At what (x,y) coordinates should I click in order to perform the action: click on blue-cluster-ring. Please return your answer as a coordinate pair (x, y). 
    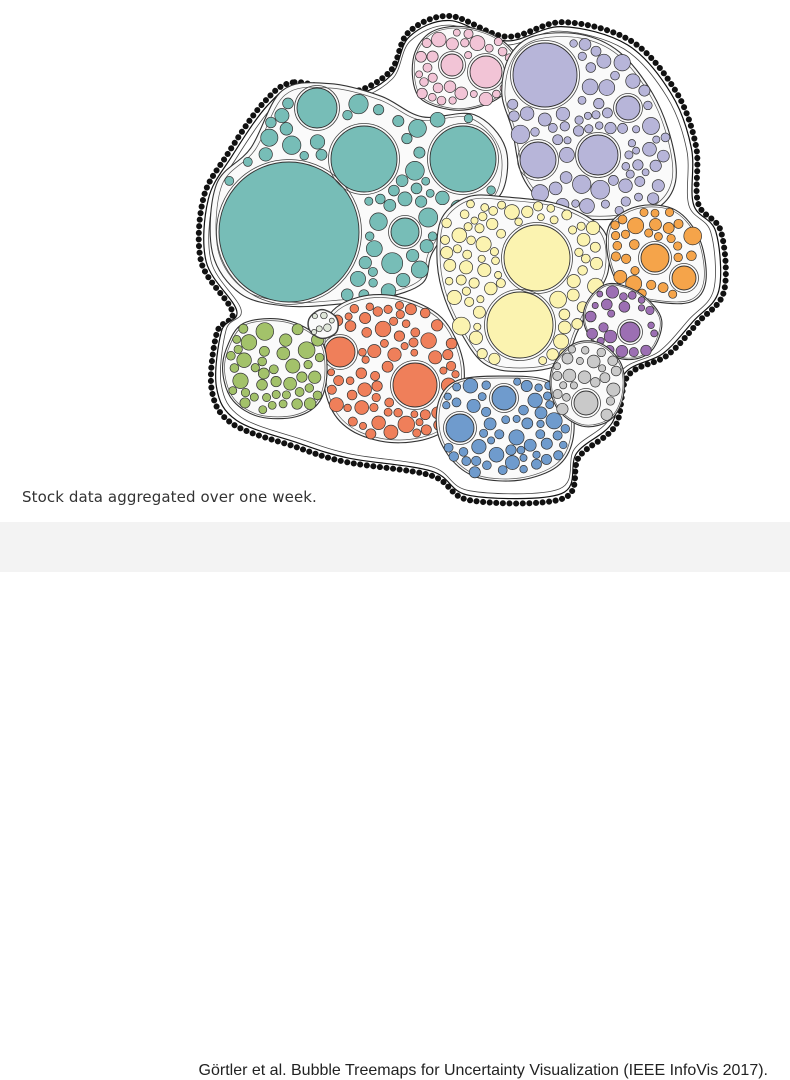
    Looking at the image, I should click on (460, 428).